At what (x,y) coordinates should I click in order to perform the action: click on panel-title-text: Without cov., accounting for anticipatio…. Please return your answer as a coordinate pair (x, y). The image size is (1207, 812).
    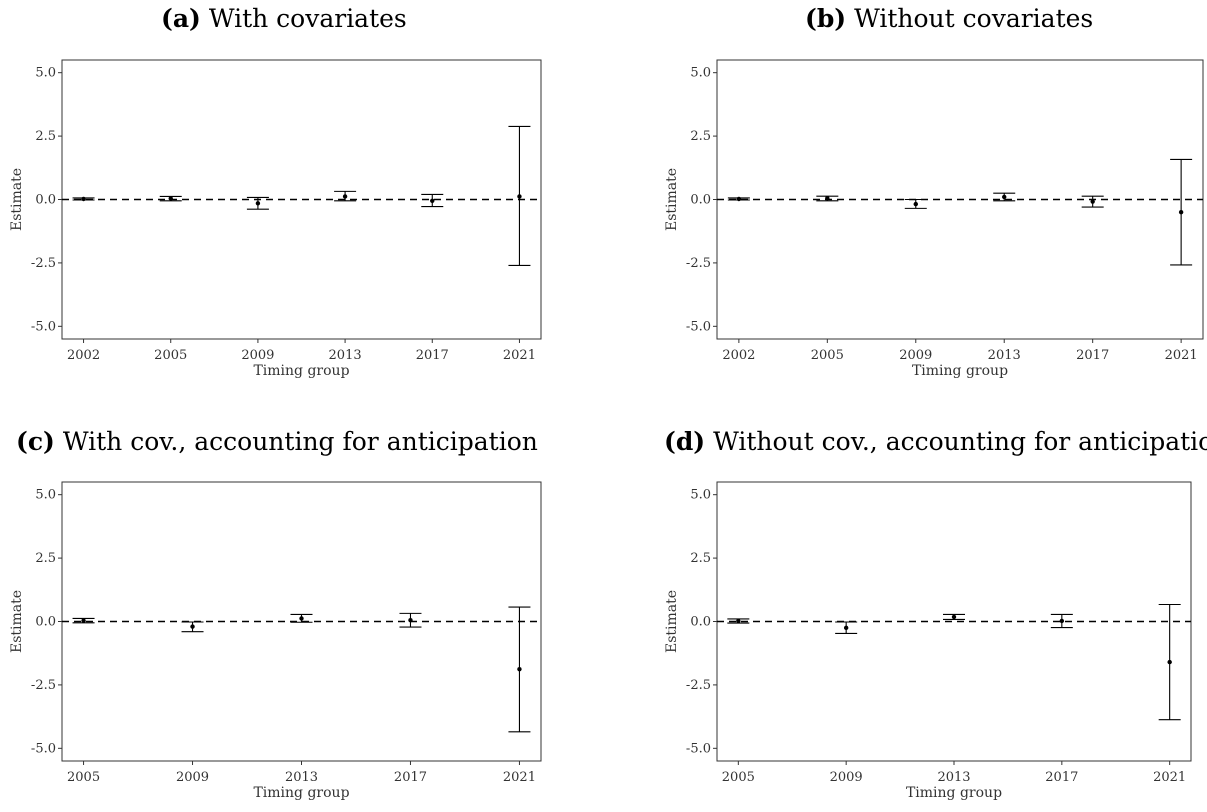
    Looking at the image, I should click on (960, 441).